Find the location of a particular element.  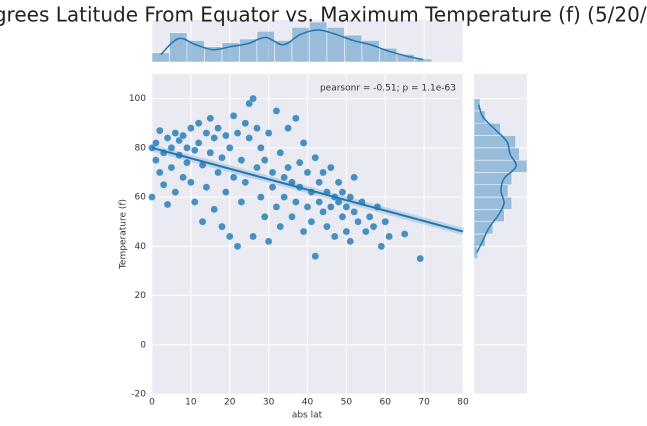

x-tick-label: 80 is located at coordinates (463, 403).